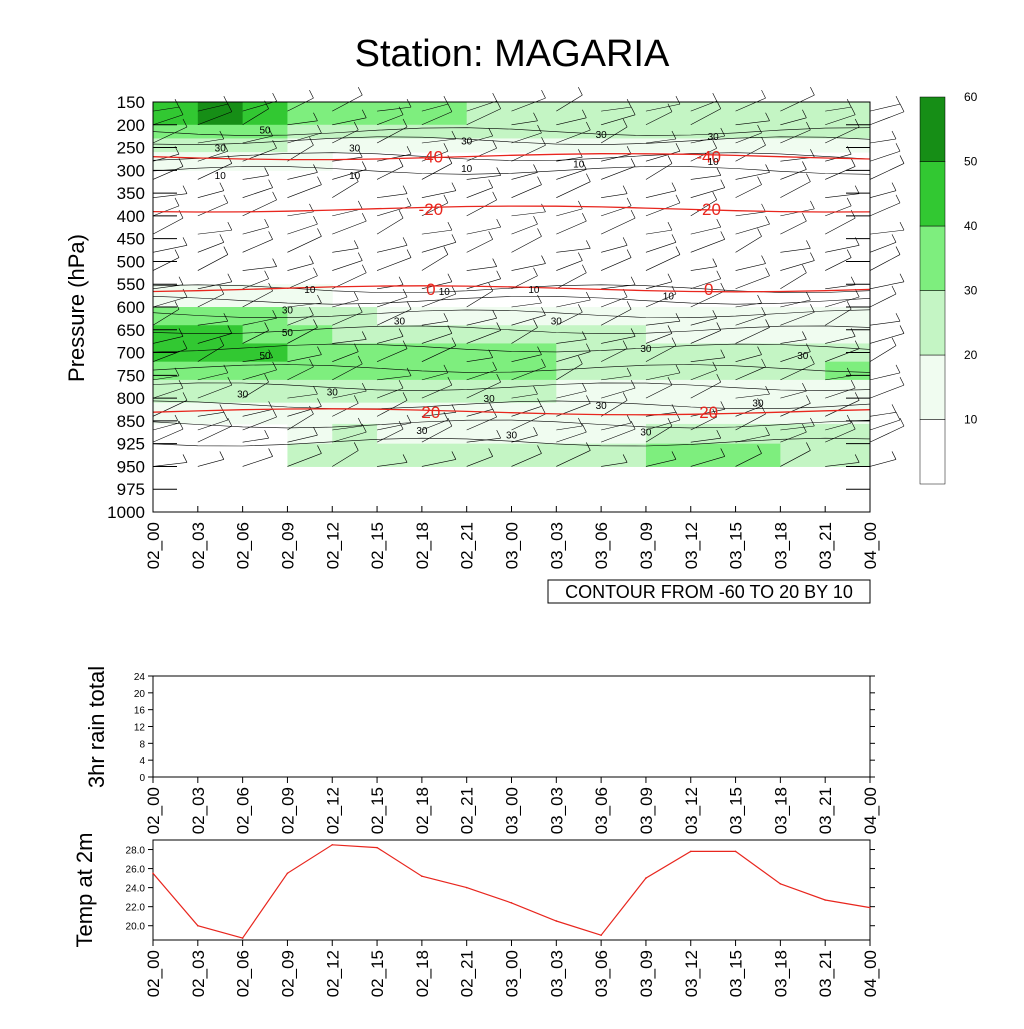 This screenshot has width=1024, height=1029. I want to click on main-ytick-label: 550, so click(131, 284).